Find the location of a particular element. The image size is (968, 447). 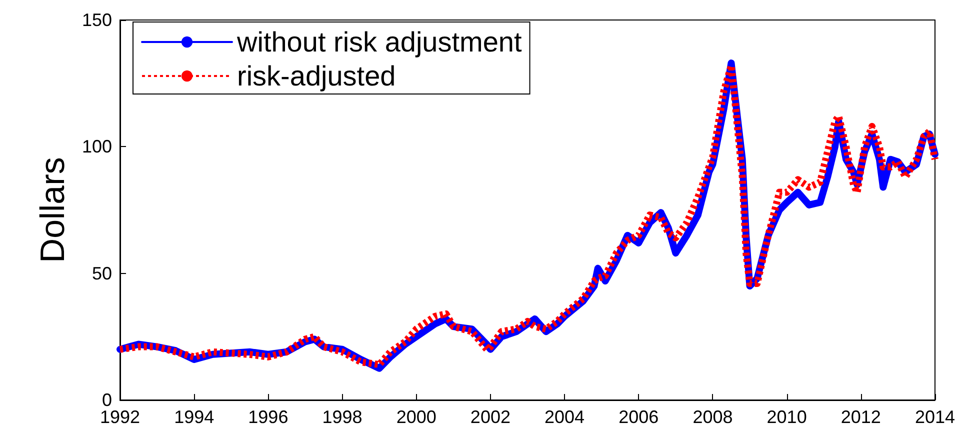

x-tick-label: 2012 is located at coordinates (860, 417).